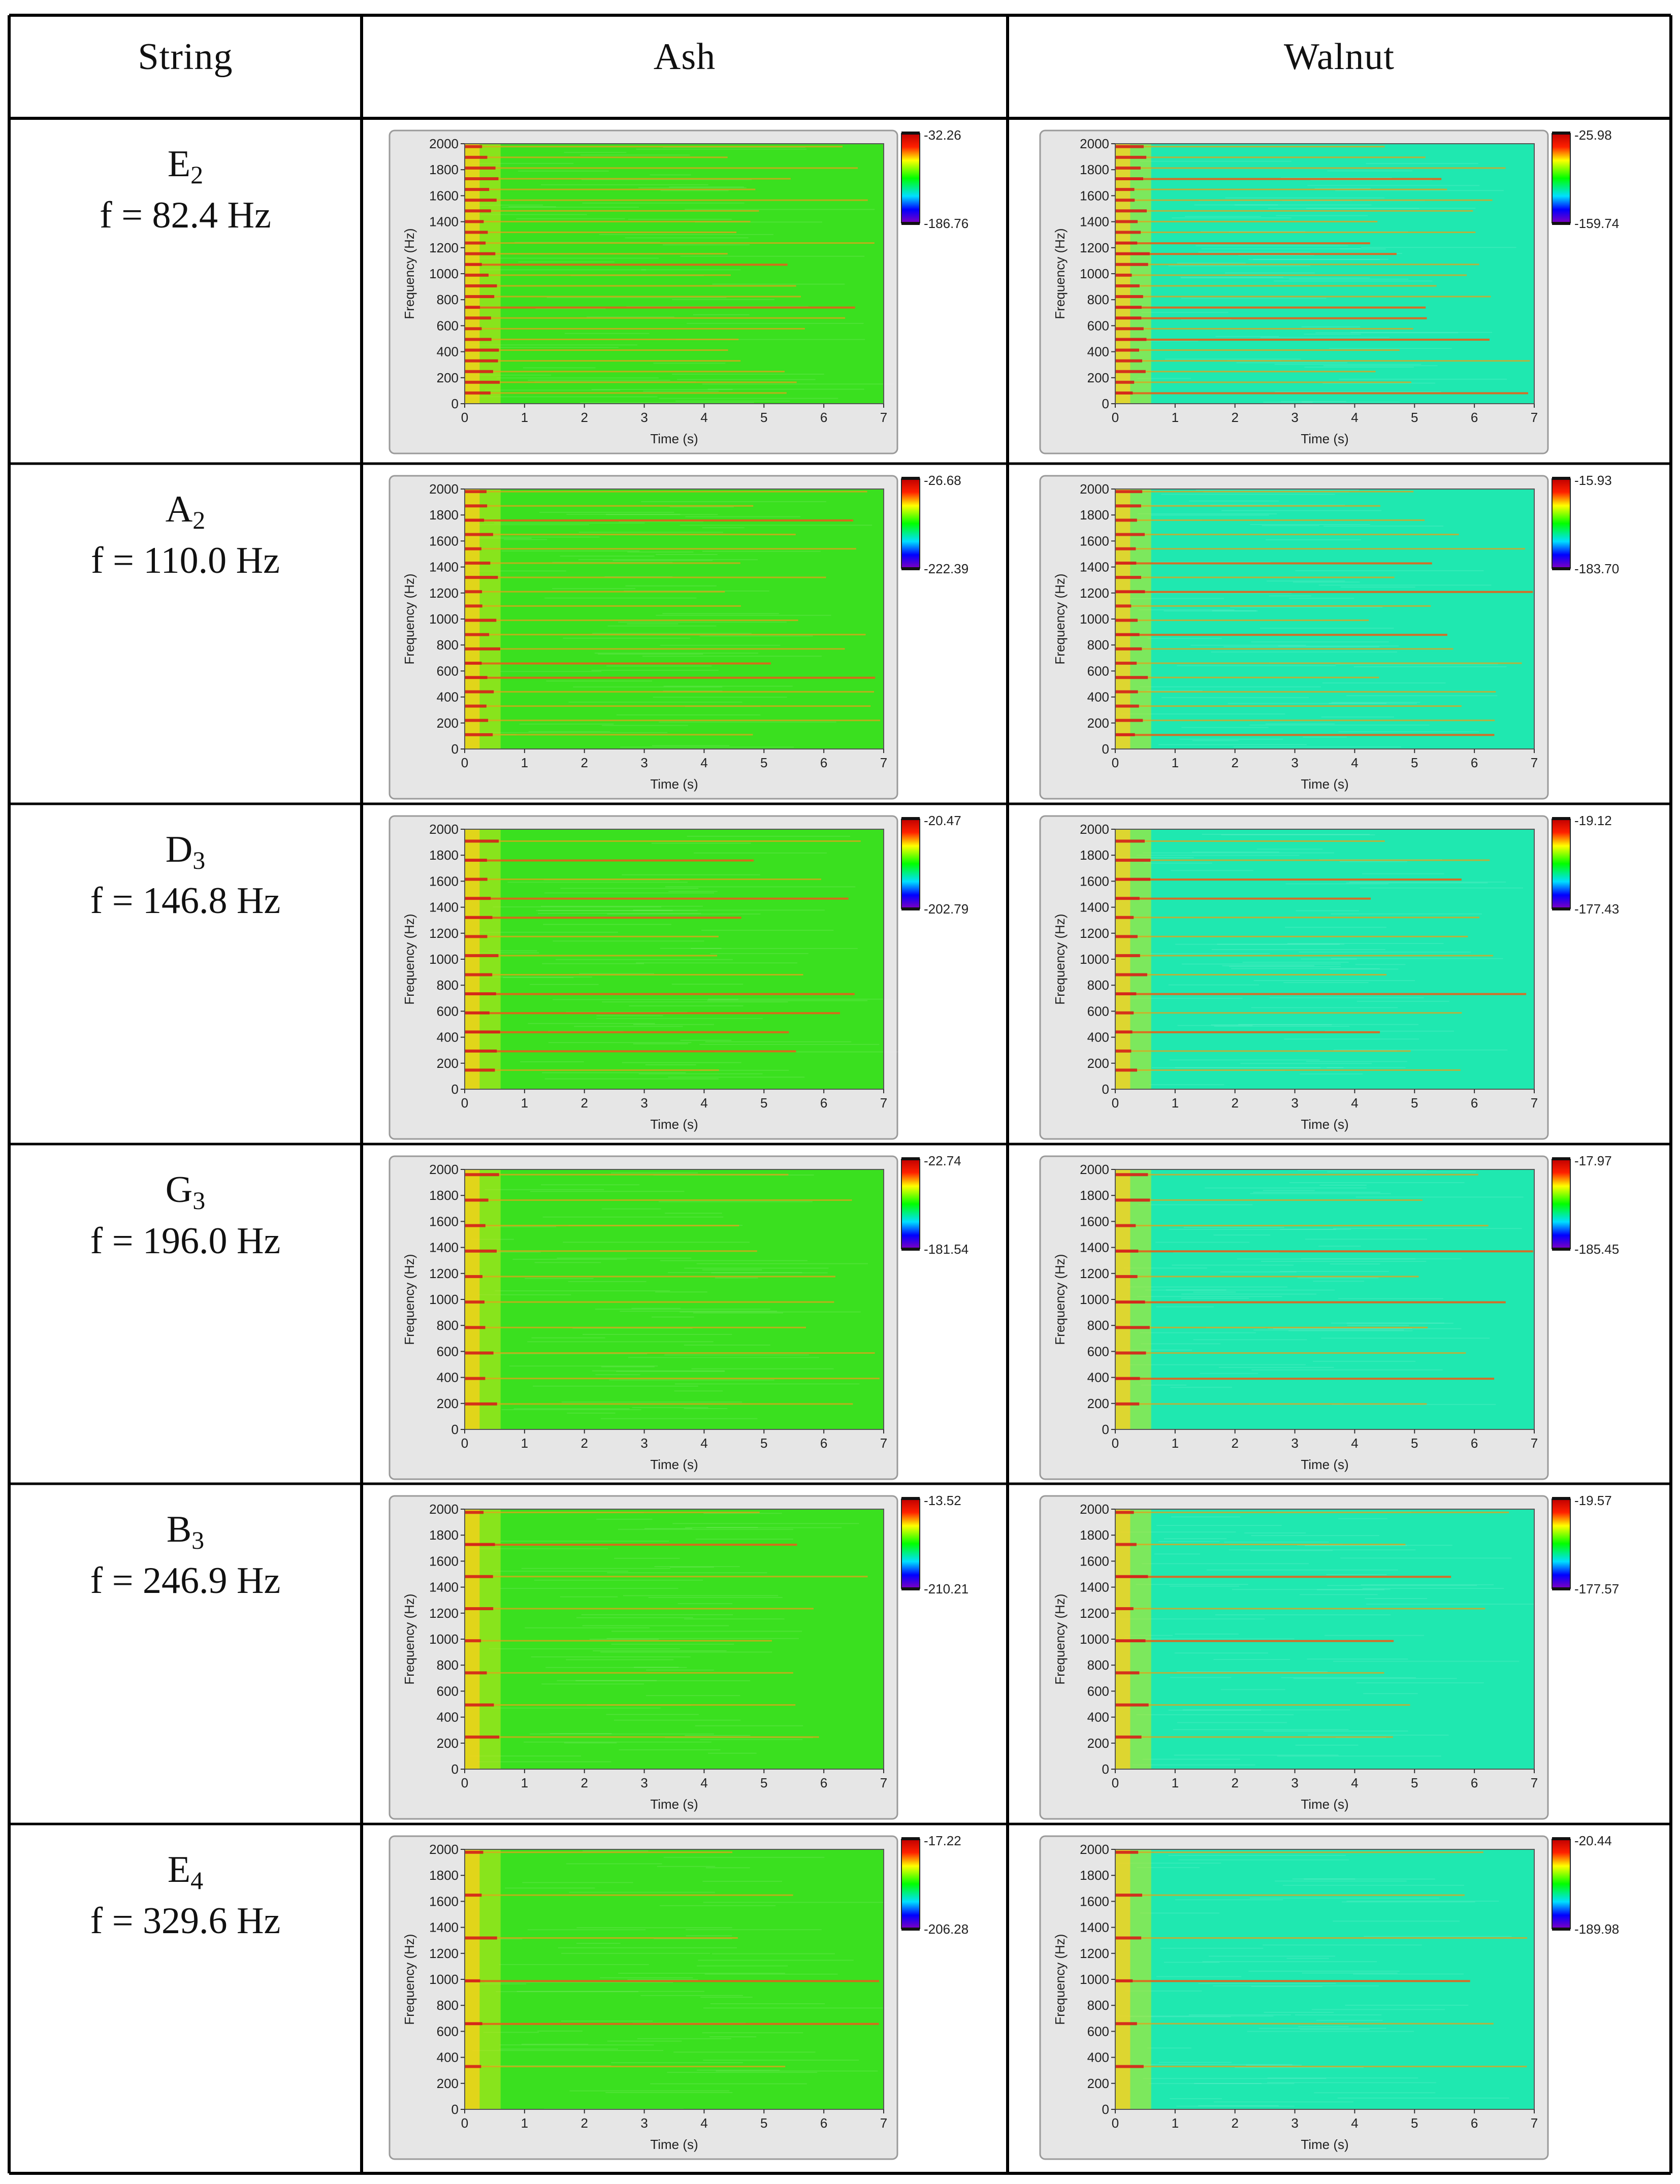  What do you see at coordinates (524, 1783) in the screenshot?
I see `x-tick-label: 1` at bounding box center [524, 1783].